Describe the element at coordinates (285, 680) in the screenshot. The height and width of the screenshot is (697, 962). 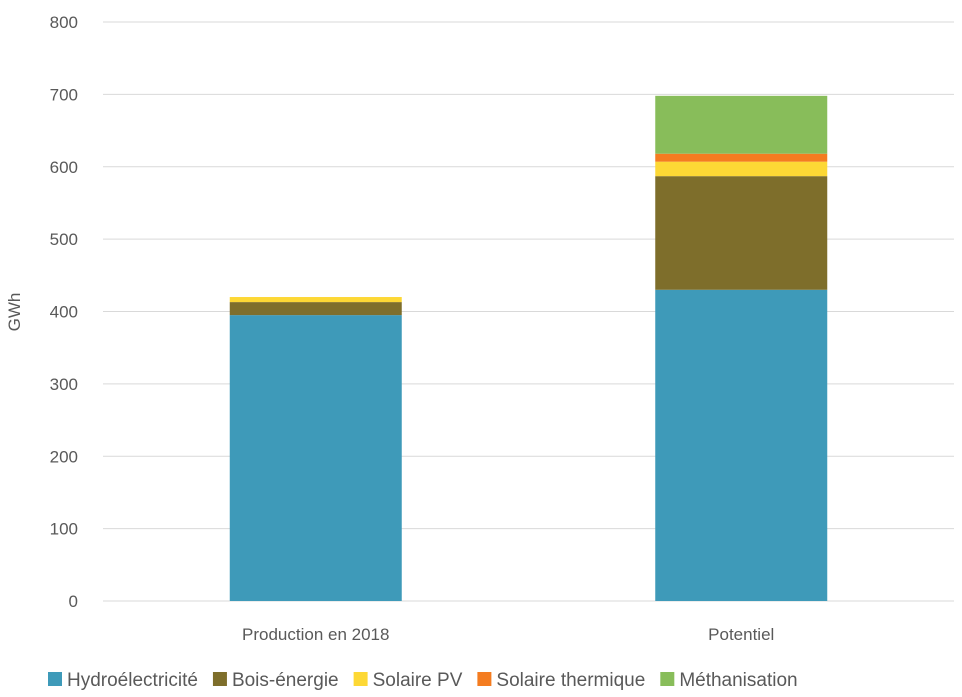
I see `legend-label: Bois-énergie` at that location.